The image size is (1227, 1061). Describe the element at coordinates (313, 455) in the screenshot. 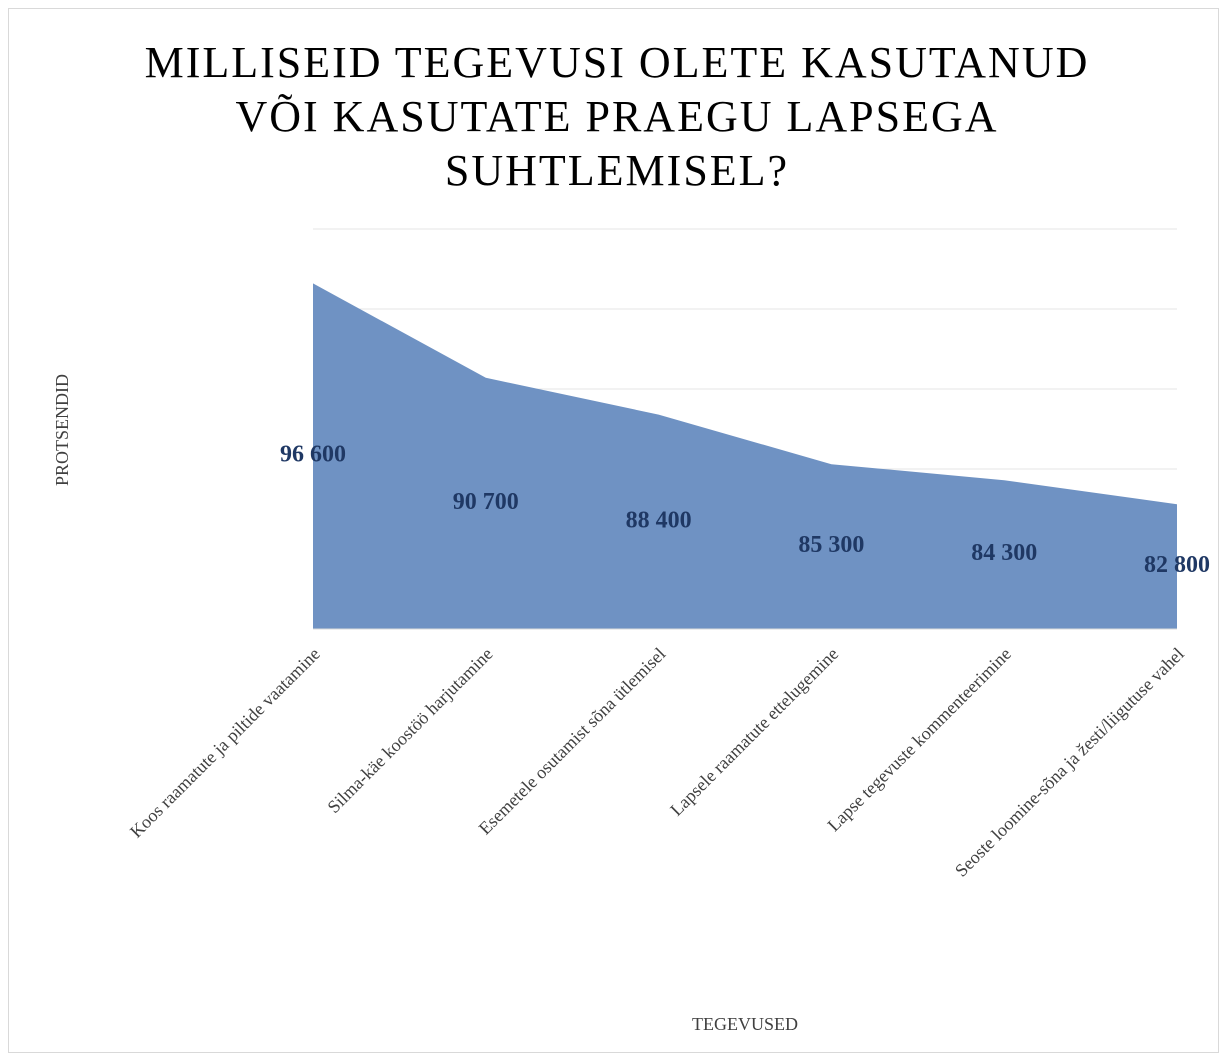

I see `data-label: 96 600` at that location.